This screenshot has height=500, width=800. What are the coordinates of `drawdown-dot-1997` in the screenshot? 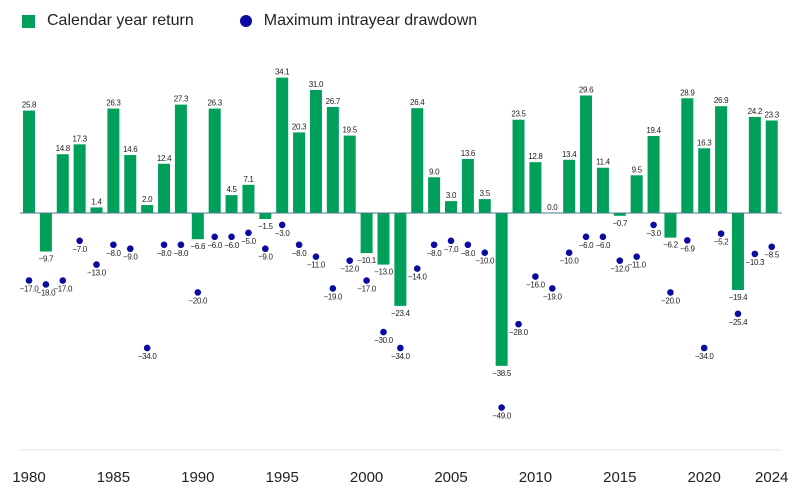 It's located at (316, 256).